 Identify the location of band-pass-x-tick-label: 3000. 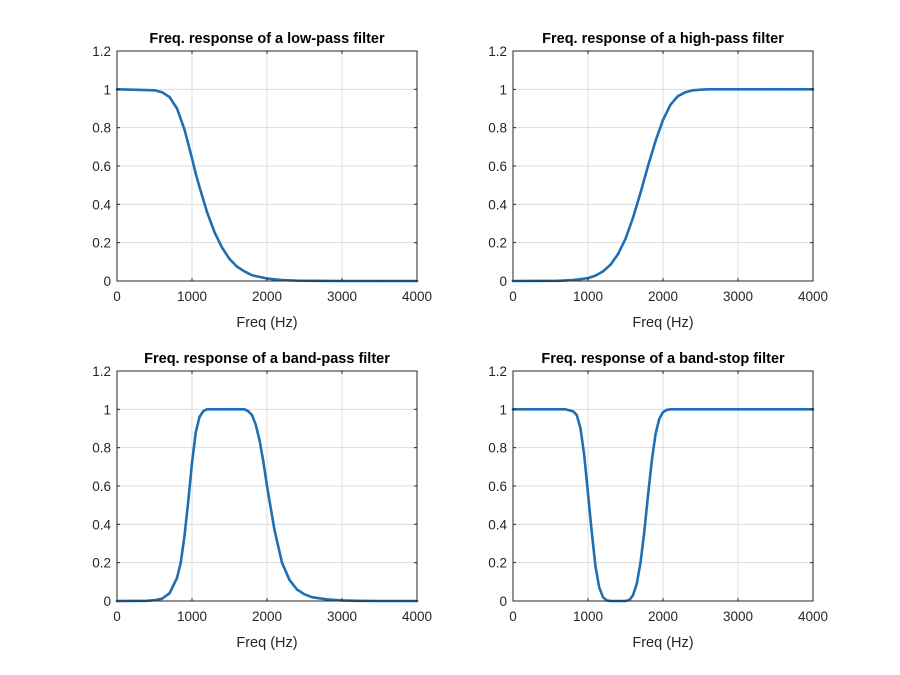
(342, 616).